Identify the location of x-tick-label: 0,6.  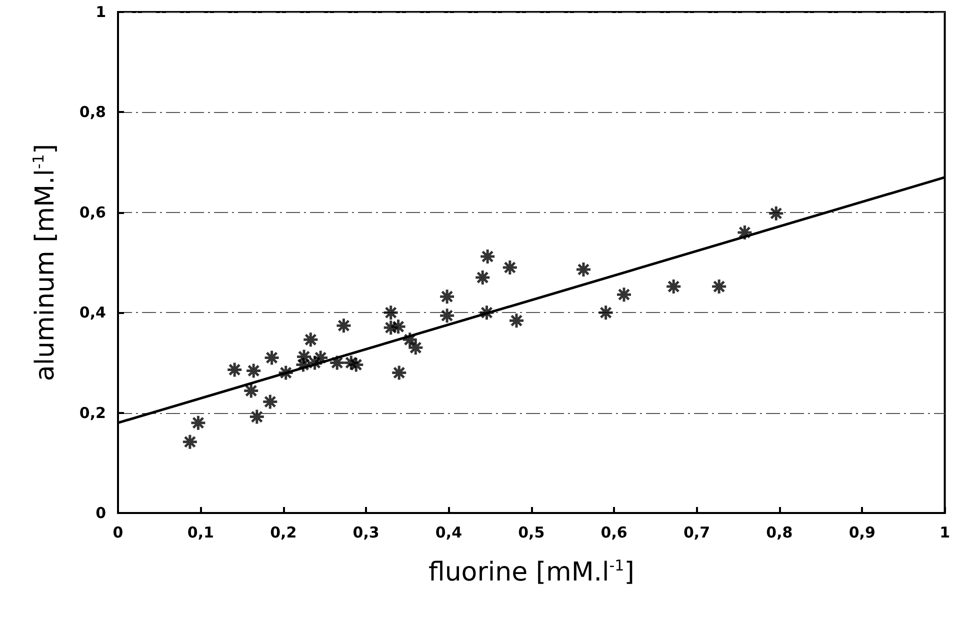
(614, 533).